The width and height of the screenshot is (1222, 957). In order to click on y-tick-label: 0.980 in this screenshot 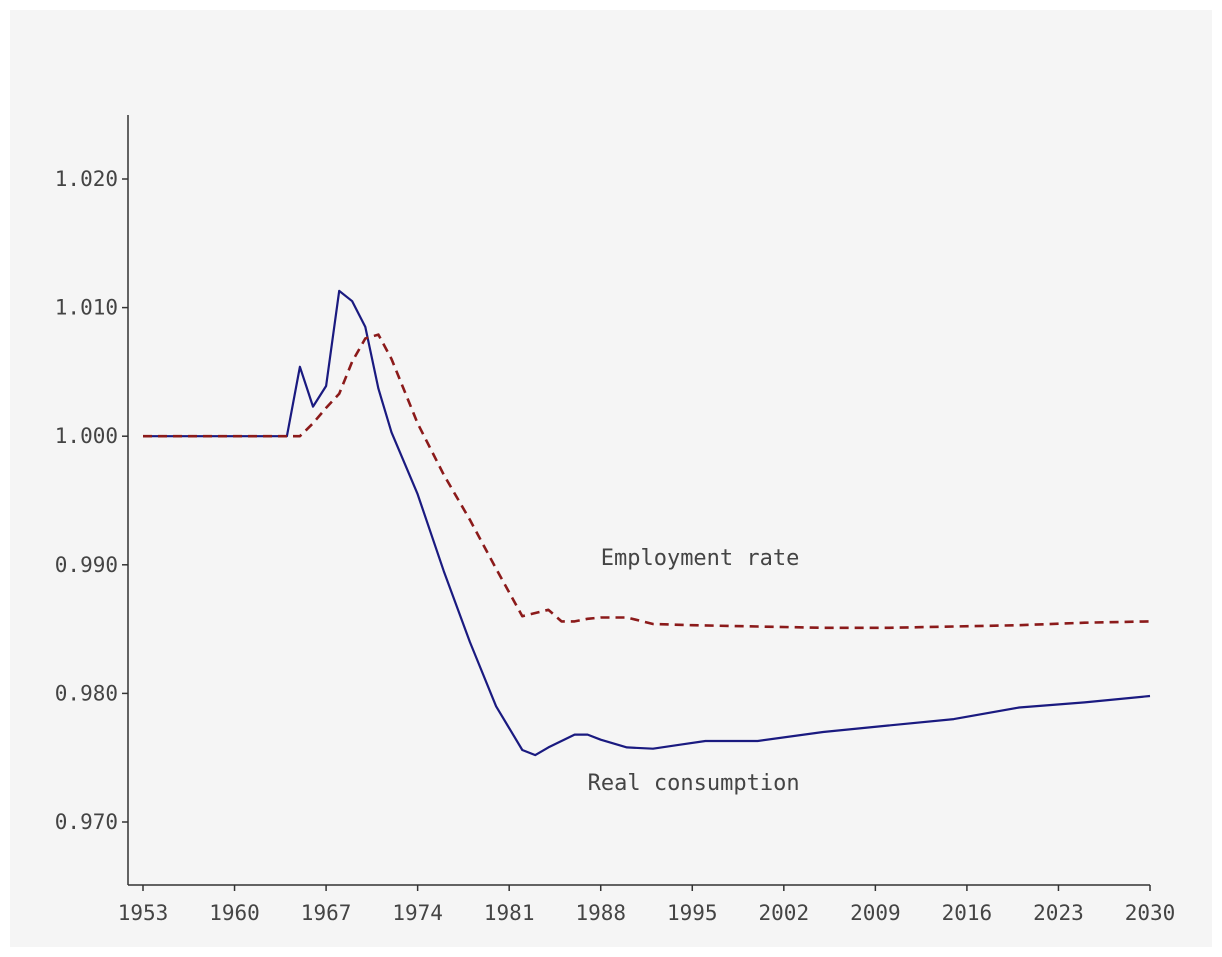, I will do `click(86, 693)`.